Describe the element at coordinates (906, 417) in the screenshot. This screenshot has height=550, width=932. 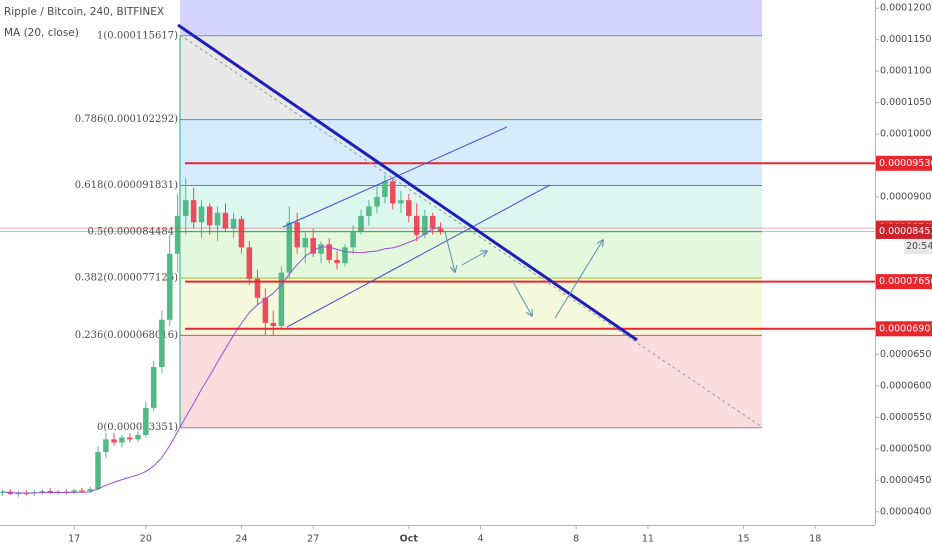
I see `y-tick-label: 0.00005500` at that location.